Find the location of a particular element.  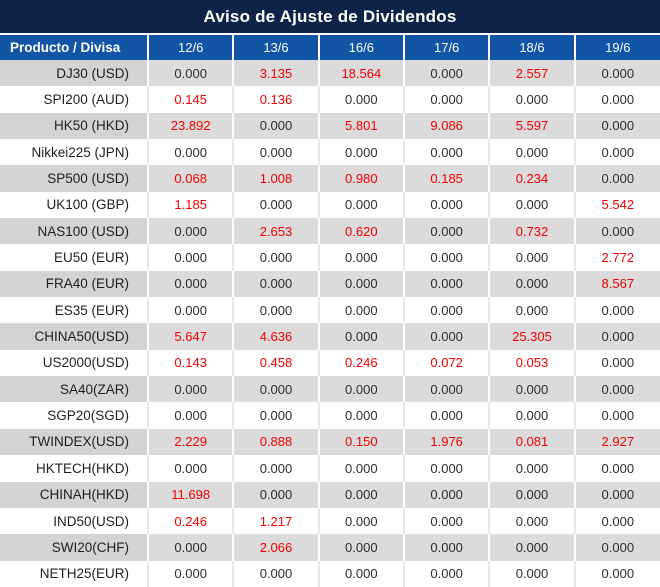

product-cell: NAS100 (USD) is located at coordinates (74, 231).